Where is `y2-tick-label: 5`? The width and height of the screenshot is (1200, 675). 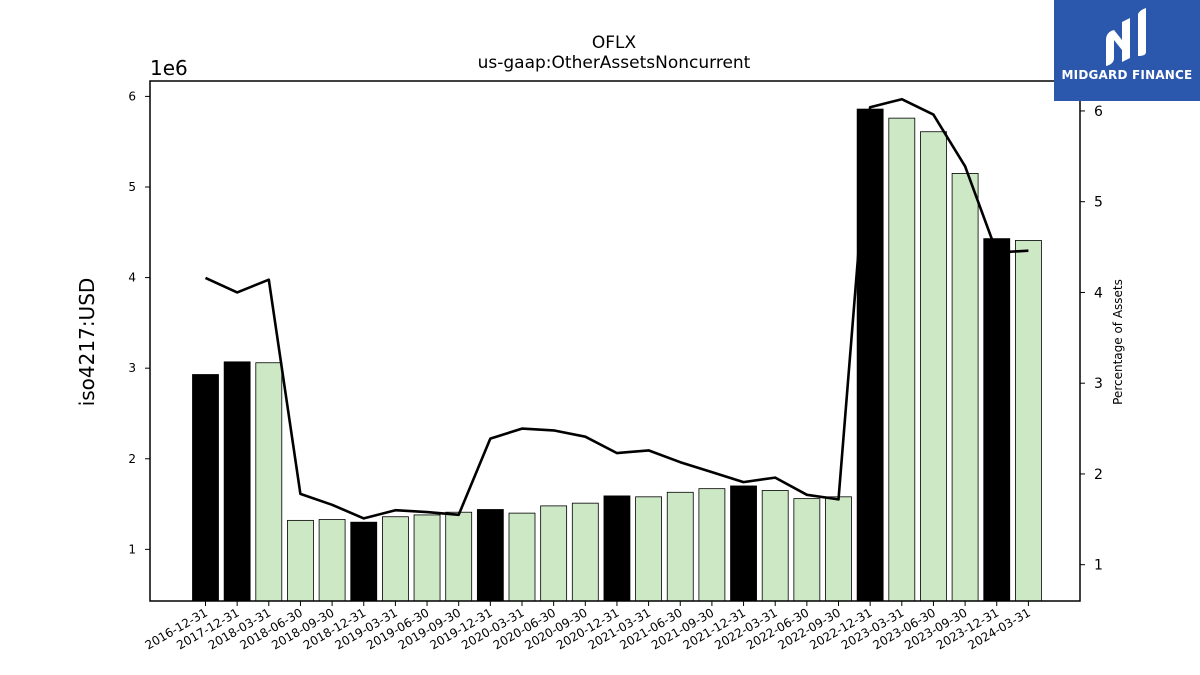 y2-tick-label: 5 is located at coordinates (1098, 203).